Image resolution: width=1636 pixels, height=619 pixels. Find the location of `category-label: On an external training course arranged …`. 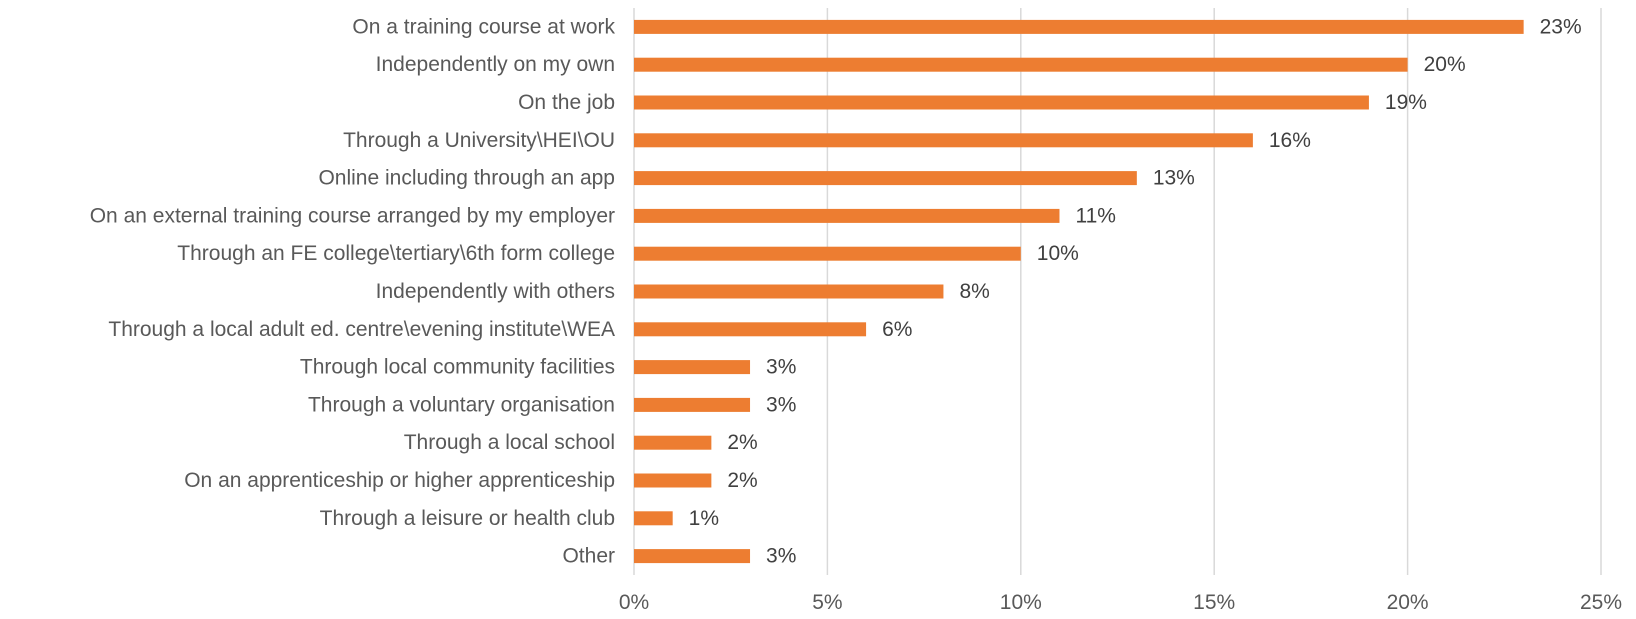

category-label: On an external training course arranged … is located at coordinates (352, 215).